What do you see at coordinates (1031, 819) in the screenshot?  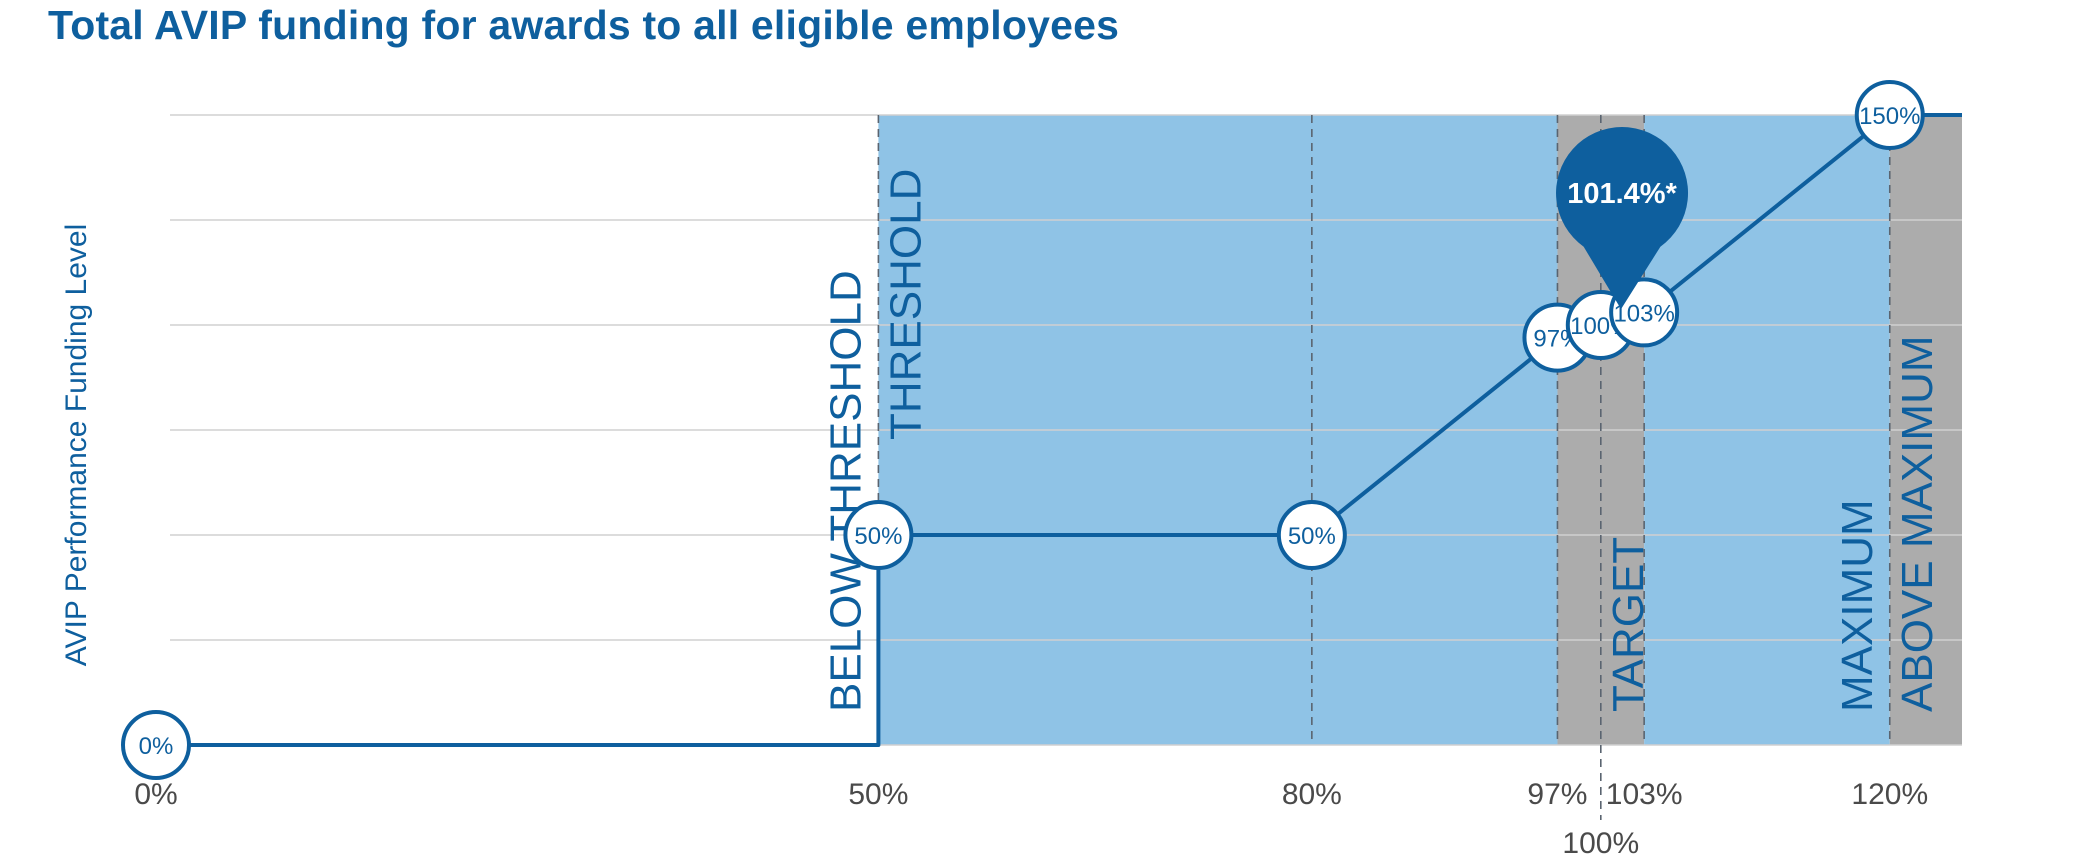 I see `x-axis-tick-labels: 0% 50% 80% 97% 100% 103% 120%` at bounding box center [1031, 819].